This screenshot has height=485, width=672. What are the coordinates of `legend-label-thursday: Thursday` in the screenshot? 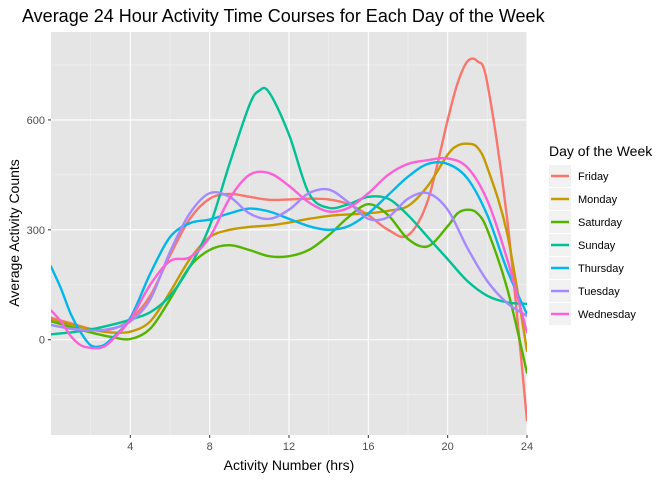 It's located at (601, 269).